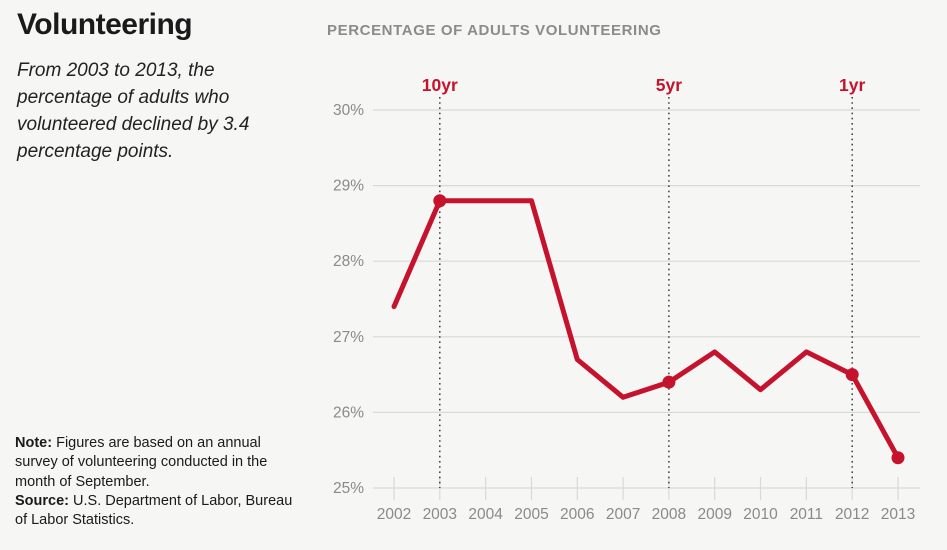 This screenshot has height=550, width=947. Describe the element at coordinates (348, 488) in the screenshot. I see `y-tick-label: 25%` at that location.